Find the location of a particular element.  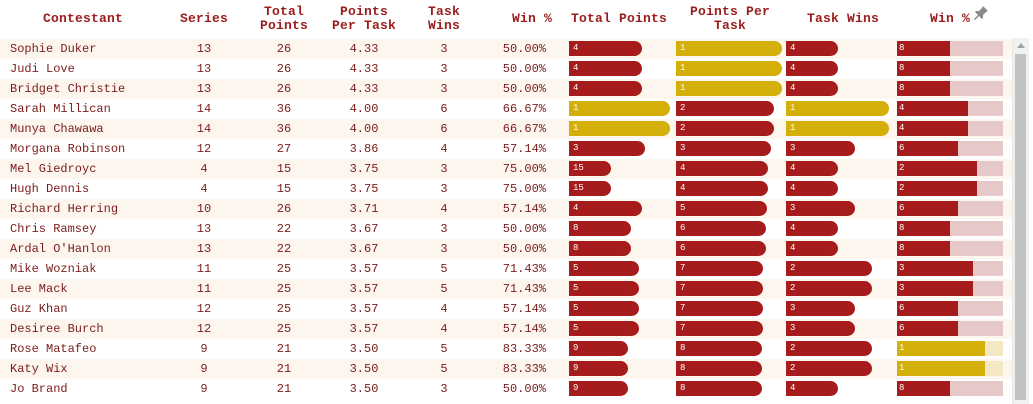

task-wins-cell: 4 is located at coordinates (444, 309).